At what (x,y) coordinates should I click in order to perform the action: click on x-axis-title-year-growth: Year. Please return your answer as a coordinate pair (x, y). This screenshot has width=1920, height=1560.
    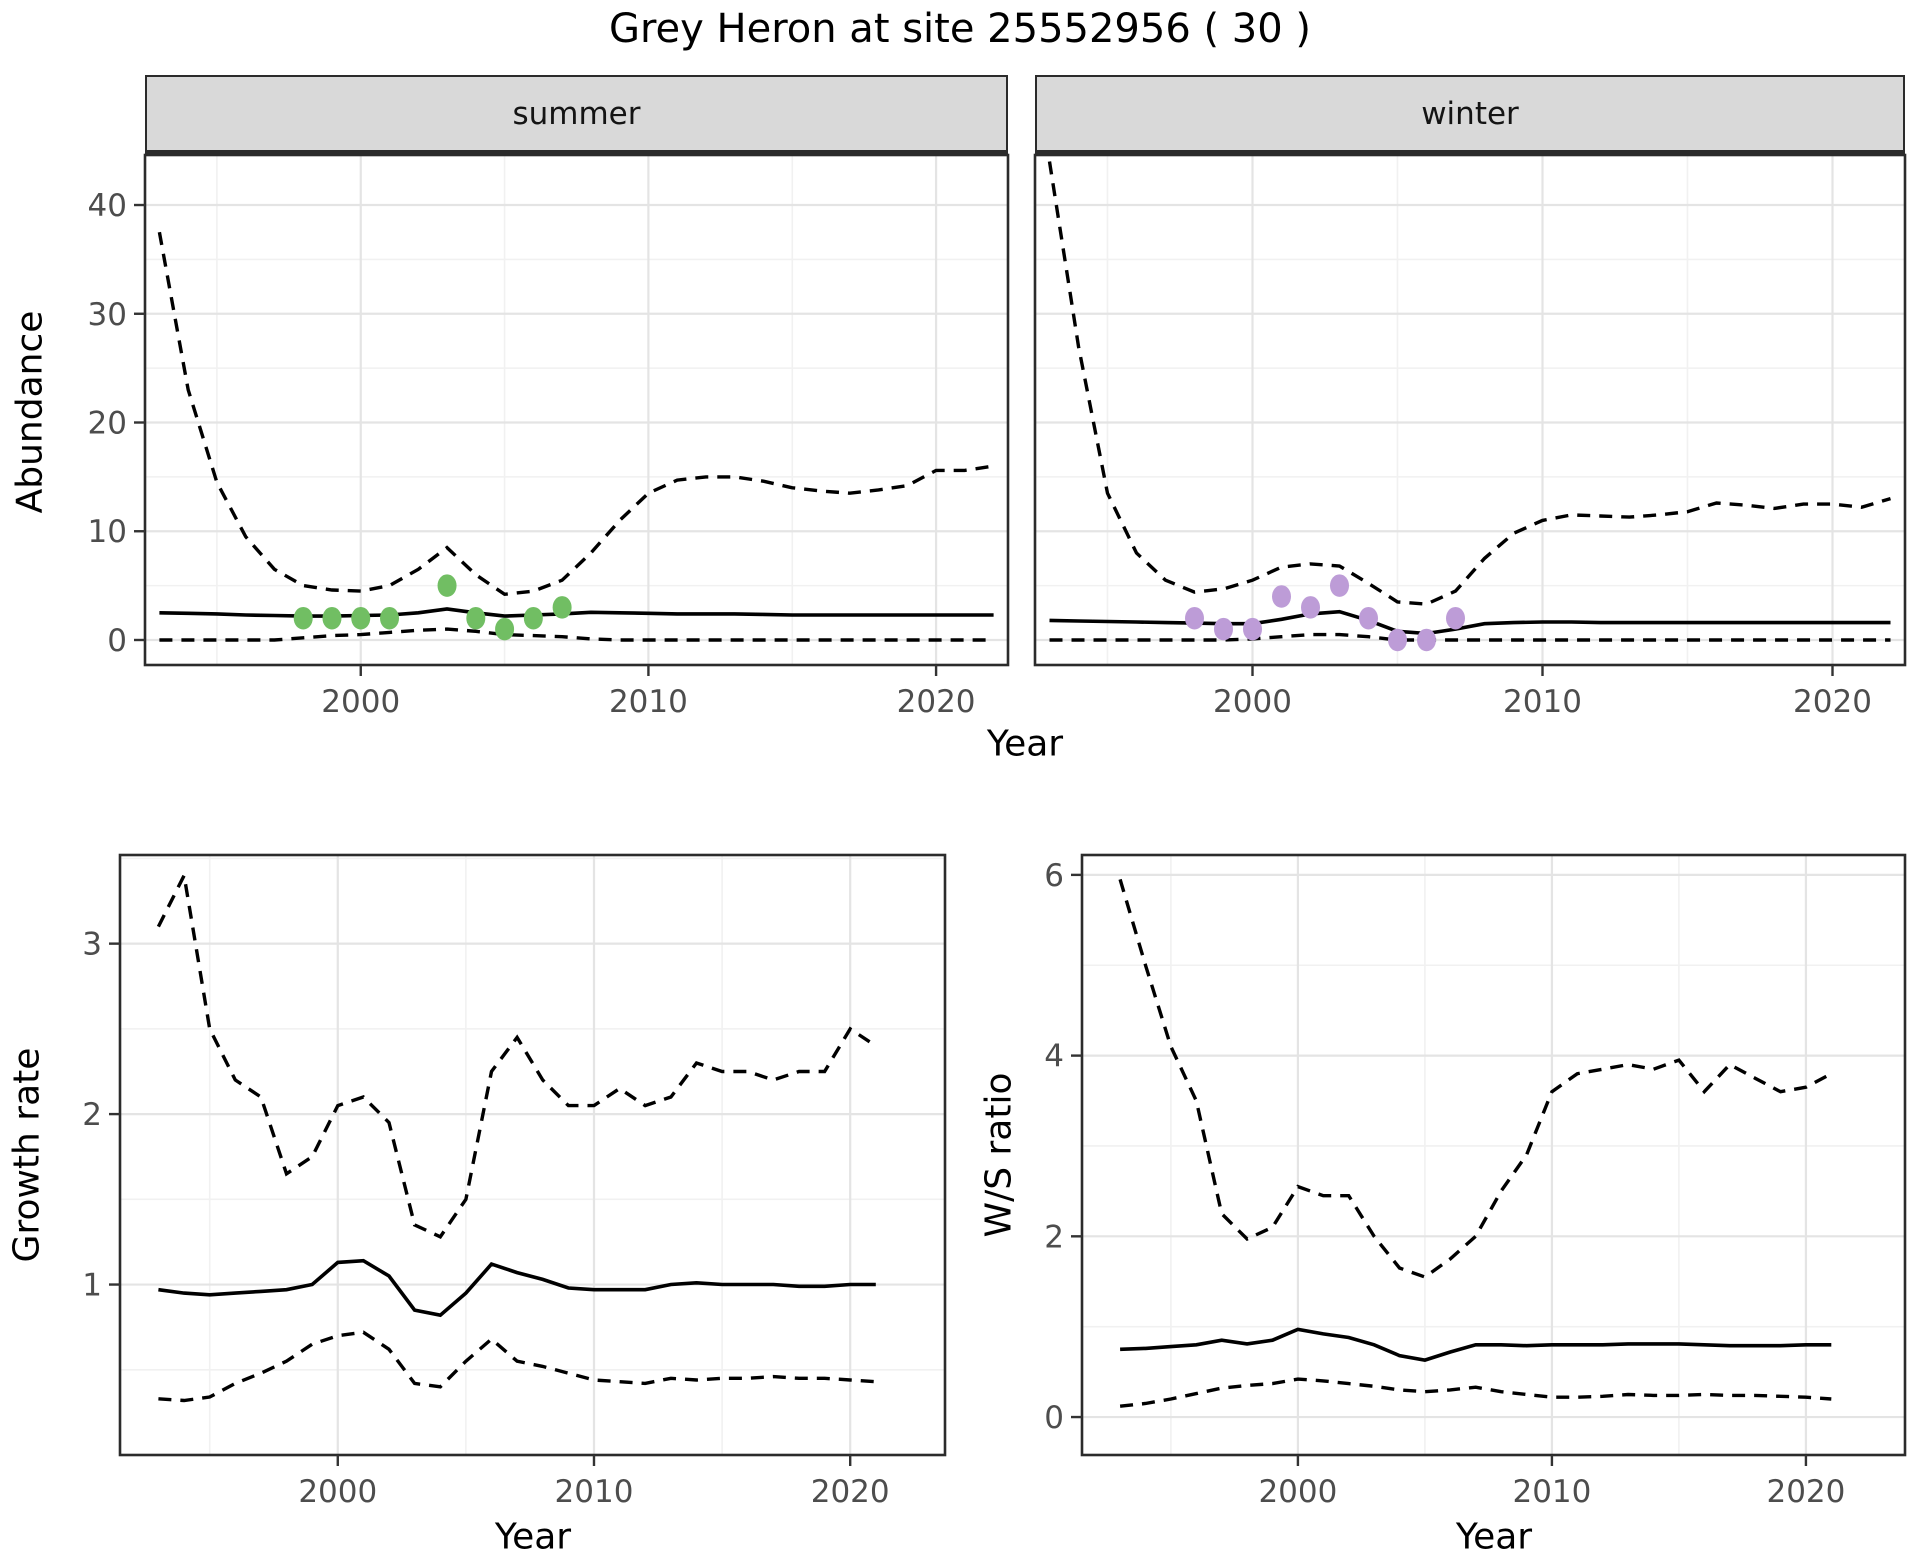
    Looking at the image, I should click on (533, 1537).